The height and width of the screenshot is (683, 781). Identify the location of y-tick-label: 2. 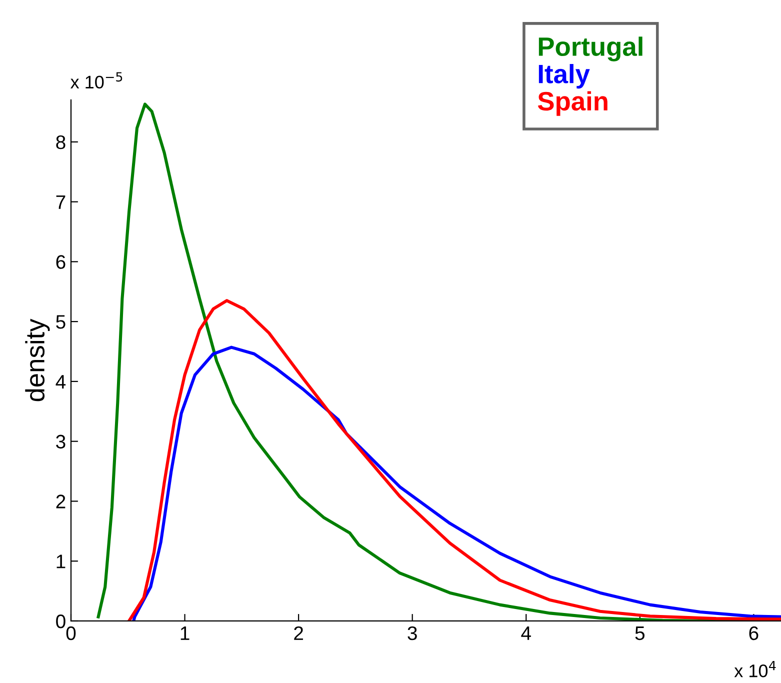
(61, 501).